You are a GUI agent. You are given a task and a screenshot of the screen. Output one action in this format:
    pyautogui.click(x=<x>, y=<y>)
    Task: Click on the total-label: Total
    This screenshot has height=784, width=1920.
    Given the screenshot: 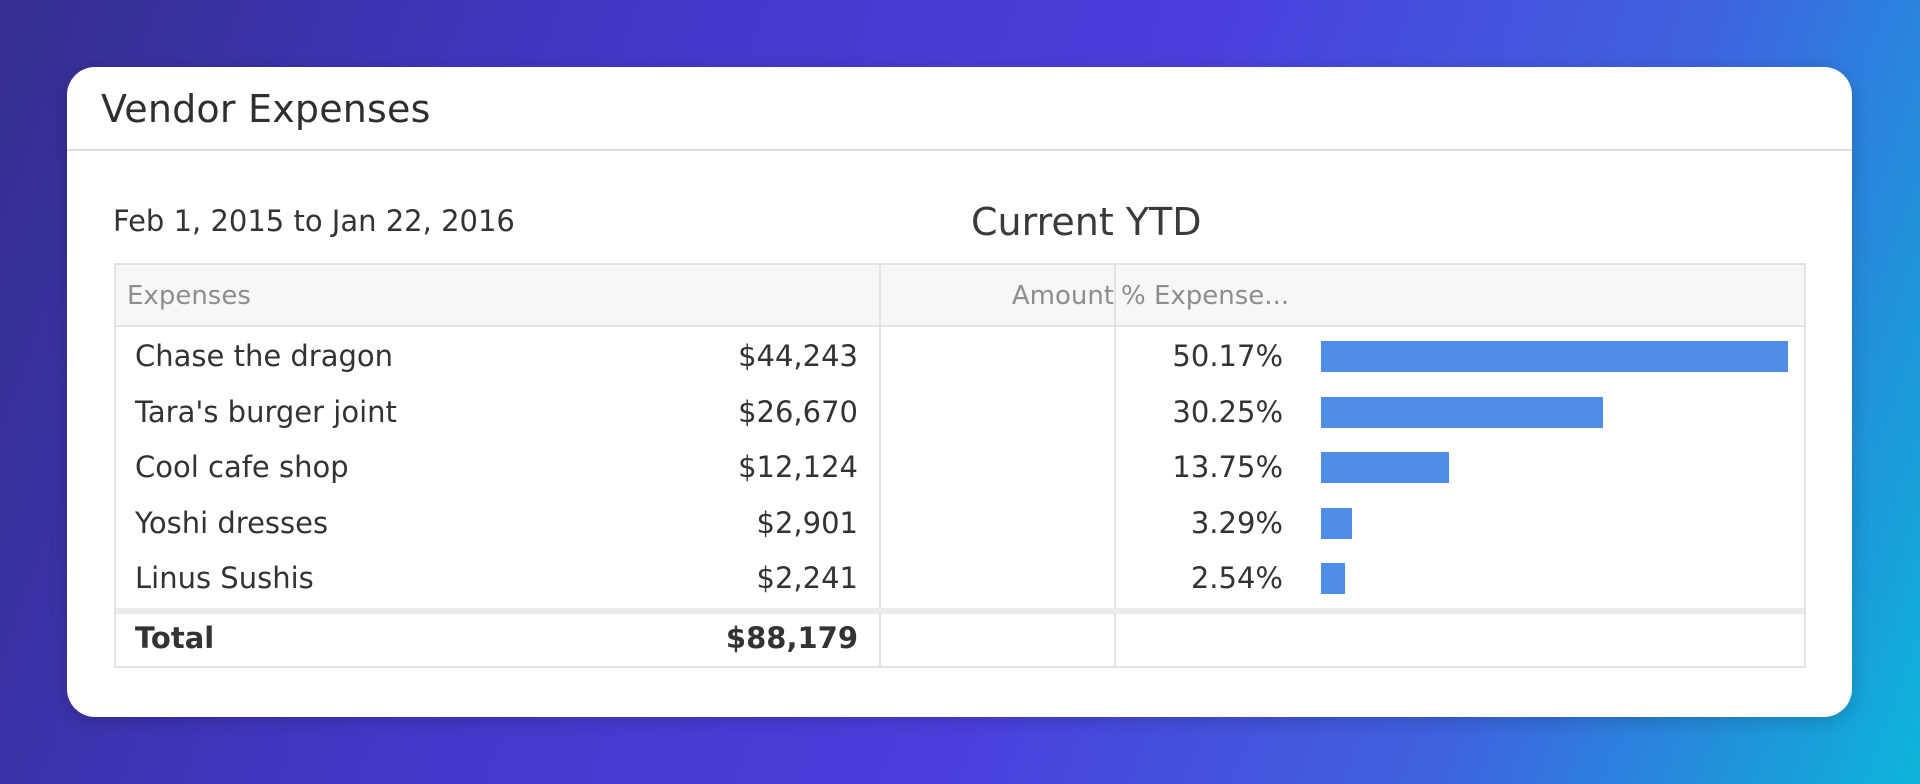 What is the action you would take?
    pyautogui.click(x=175, y=638)
    